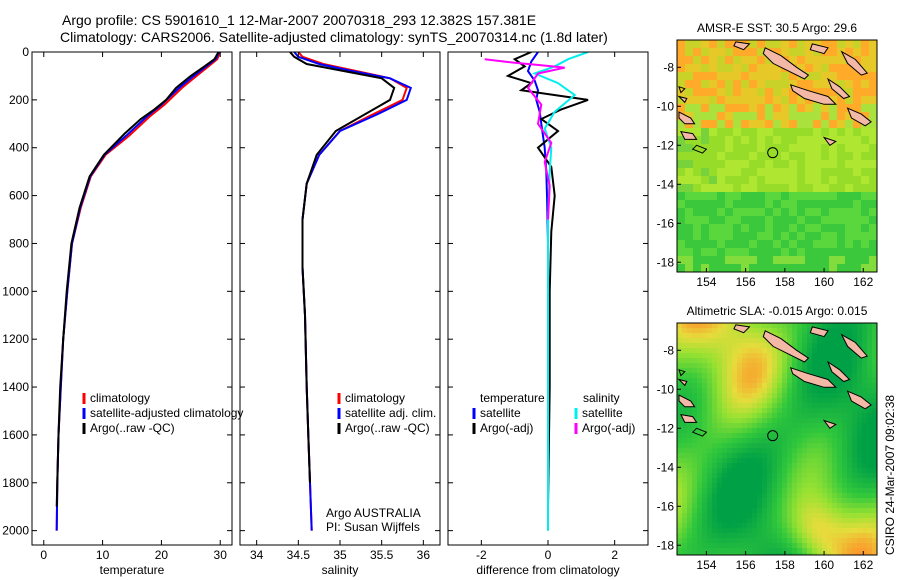 This screenshot has width=900, height=580. What do you see at coordinates (548, 555) in the screenshot?
I see `difference-xtick-label: 0` at bounding box center [548, 555].